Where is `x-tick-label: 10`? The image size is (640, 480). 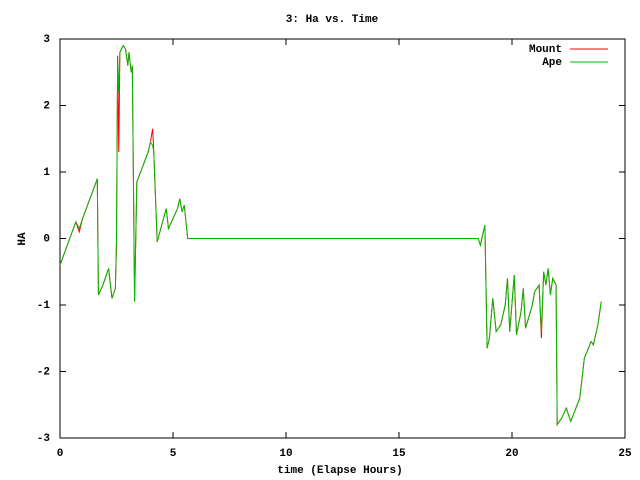 x-tick-label: 10 is located at coordinates (285, 454).